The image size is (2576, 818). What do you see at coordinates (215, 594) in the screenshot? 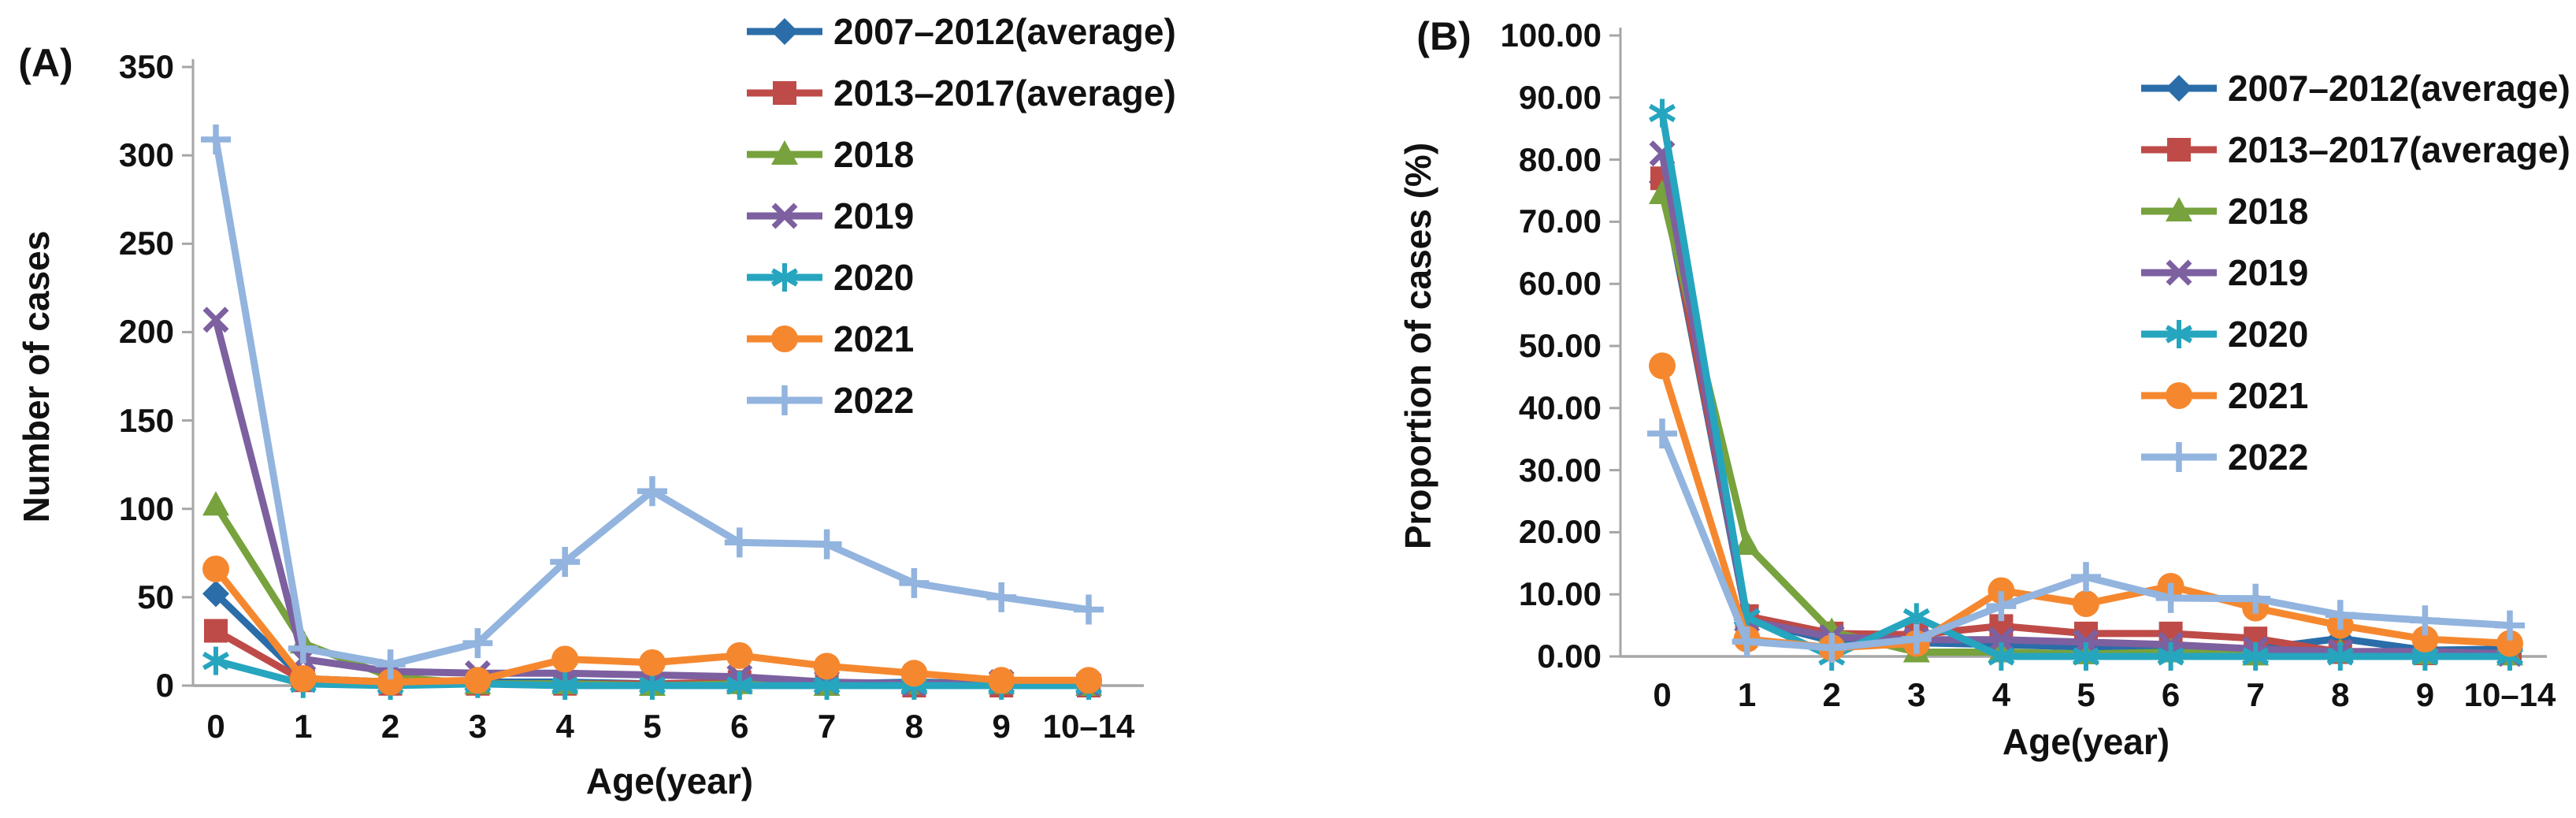
I see `diamond-marker` at bounding box center [215, 594].